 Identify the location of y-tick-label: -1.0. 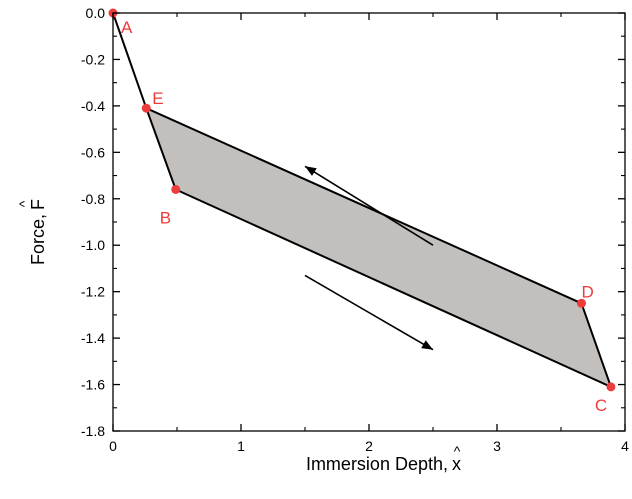
(93, 245).